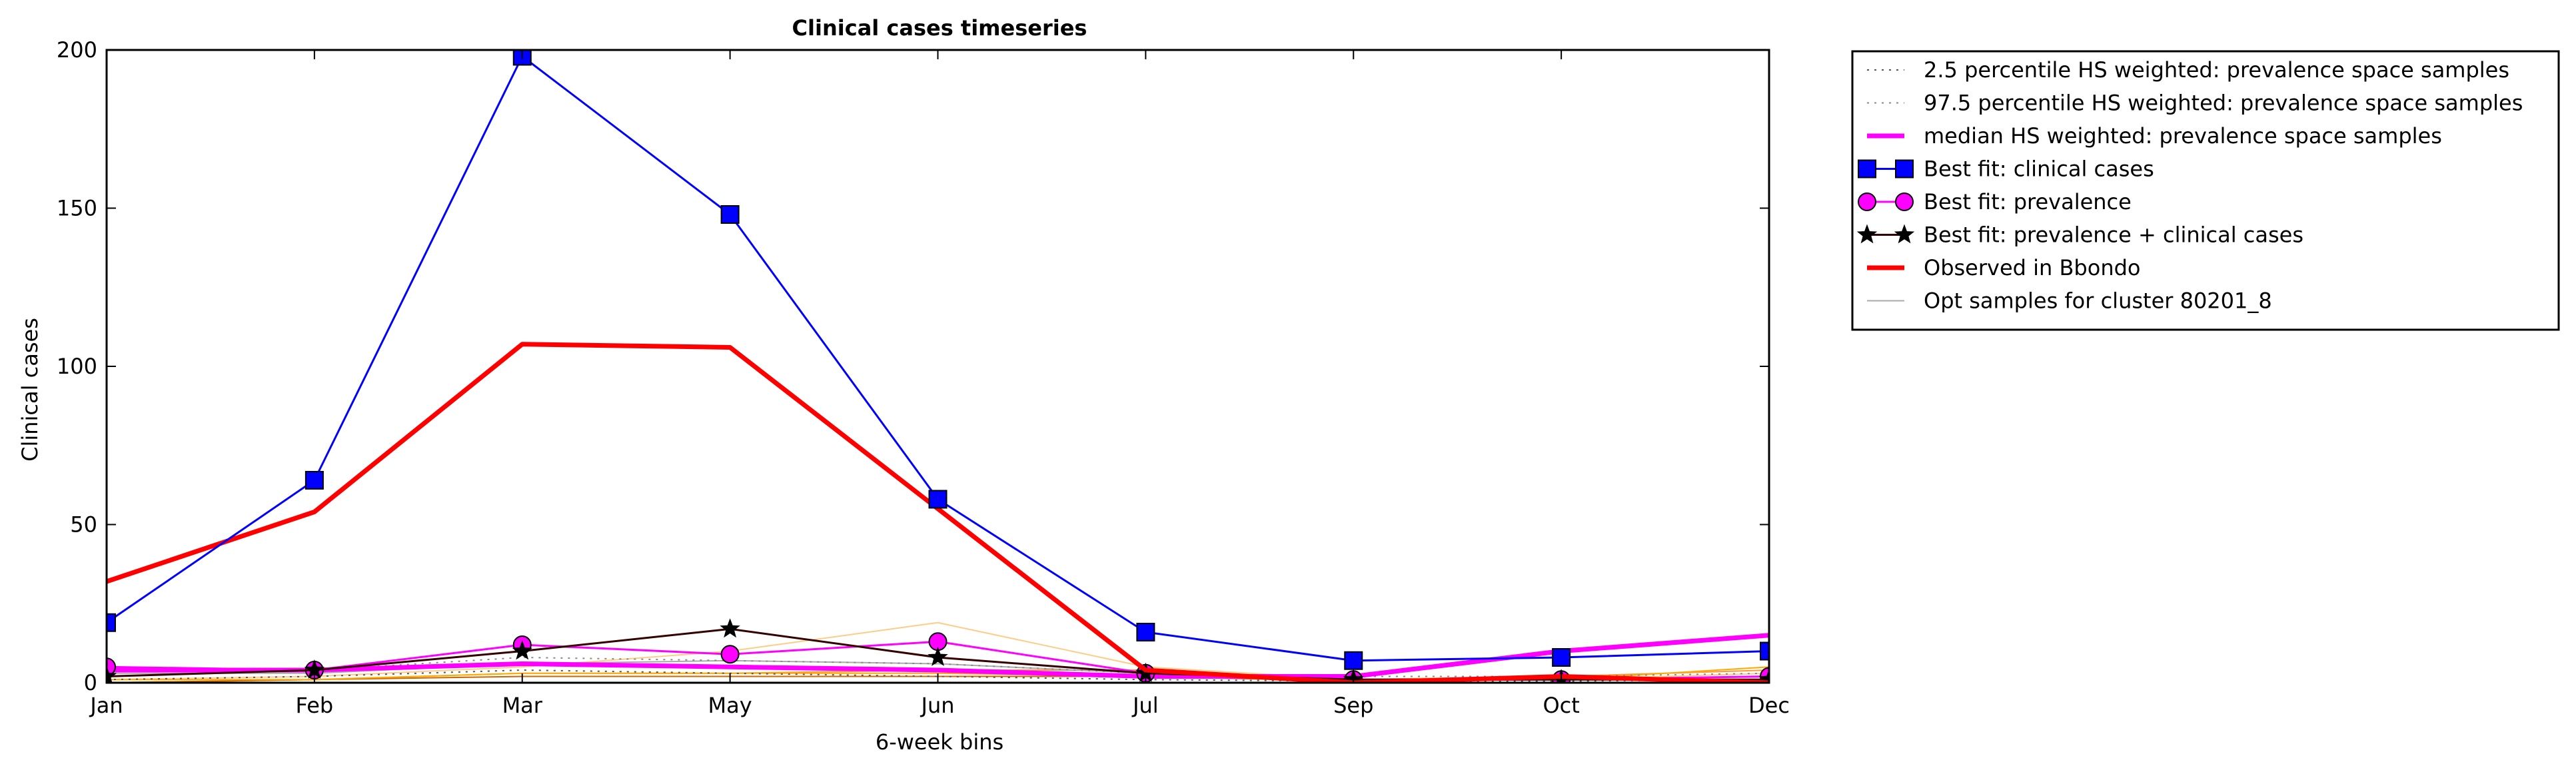  Describe the element at coordinates (106, 705) in the screenshot. I see `x-tick-label-1: Jan` at that location.